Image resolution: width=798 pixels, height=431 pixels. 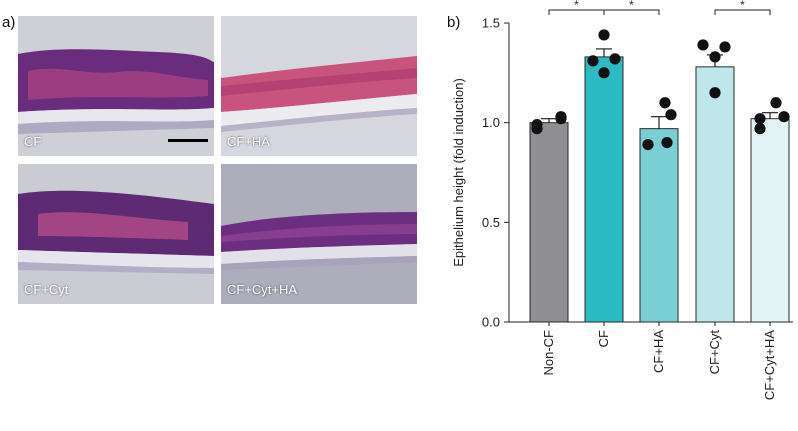 What do you see at coordinates (491, 122) in the screenshot?
I see `y-tick-label: 1.0` at bounding box center [491, 122].